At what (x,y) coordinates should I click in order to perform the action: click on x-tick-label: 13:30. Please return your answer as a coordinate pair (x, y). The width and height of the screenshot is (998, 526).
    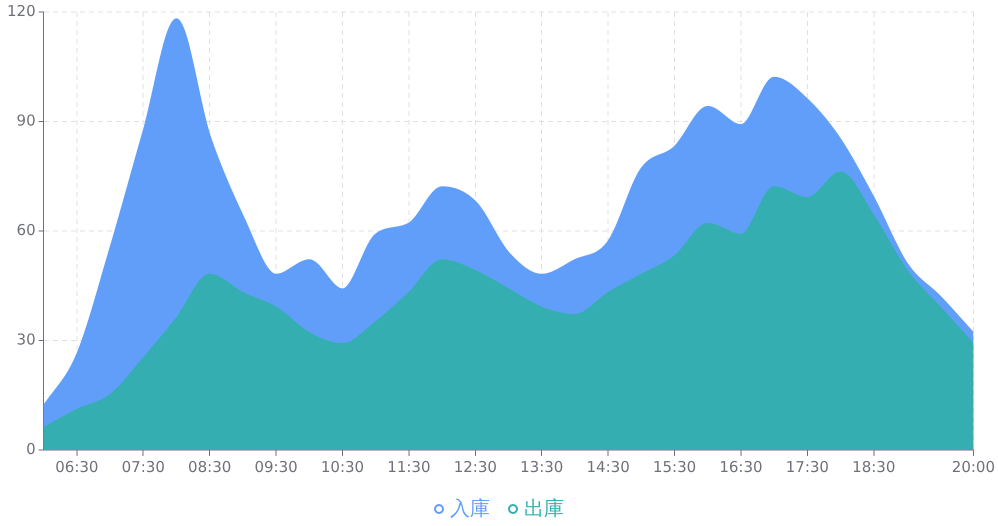
    Looking at the image, I should click on (542, 467).